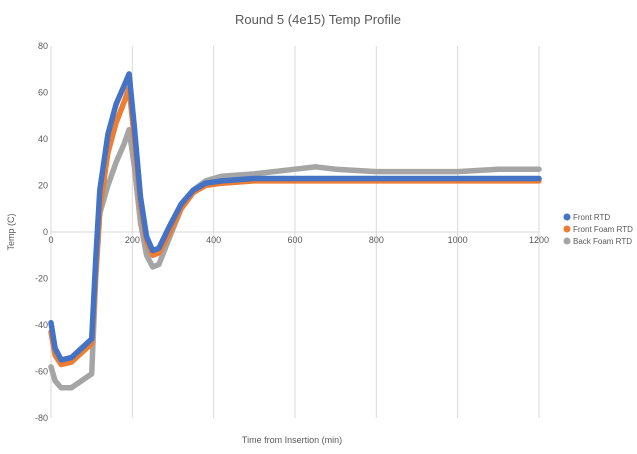 Image resolution: width=637 pixels, height=454 pixels. Describe the element at coordinates (591, 217) in the screenshot. I see `legend-label: Front RTD` at that location.